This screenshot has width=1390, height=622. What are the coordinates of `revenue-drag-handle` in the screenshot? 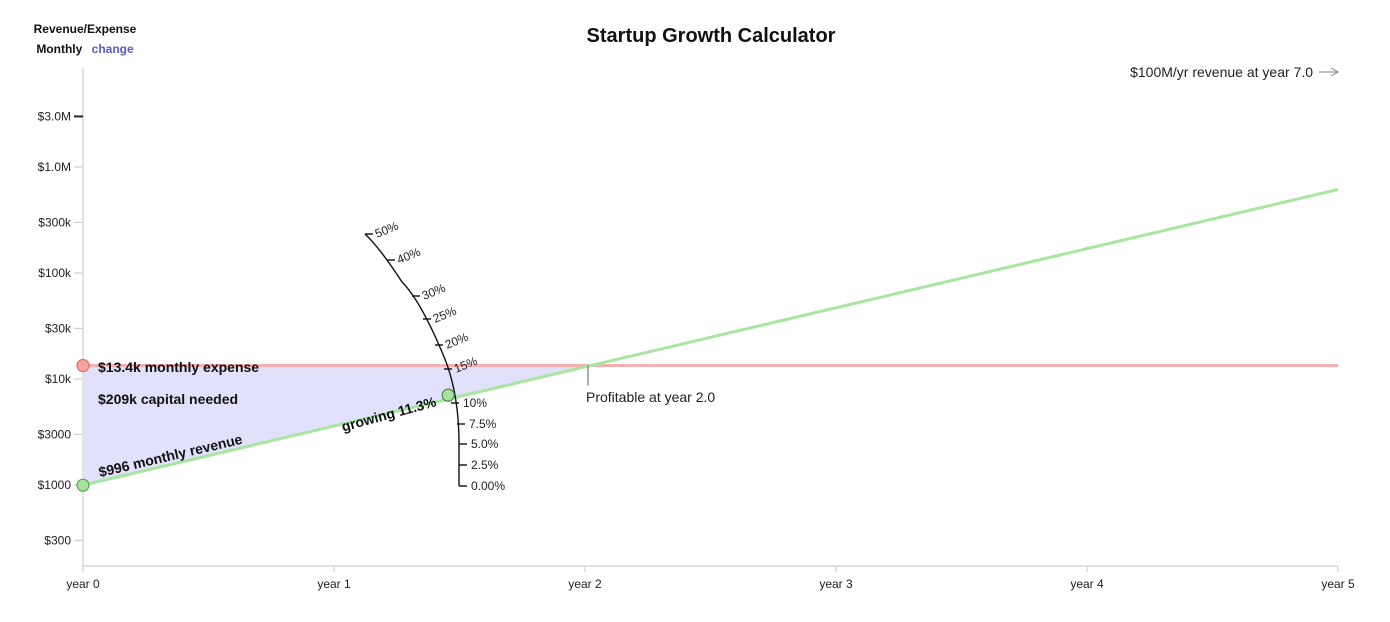 It's located at (83, 485).